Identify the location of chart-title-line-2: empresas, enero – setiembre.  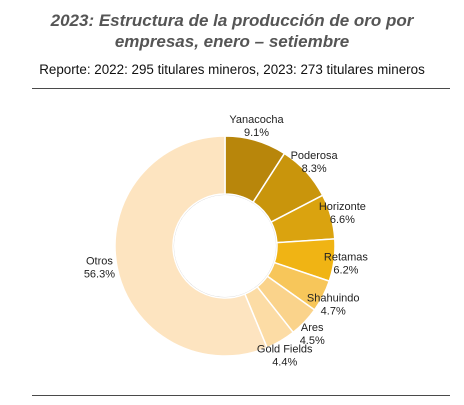
(232, 41).